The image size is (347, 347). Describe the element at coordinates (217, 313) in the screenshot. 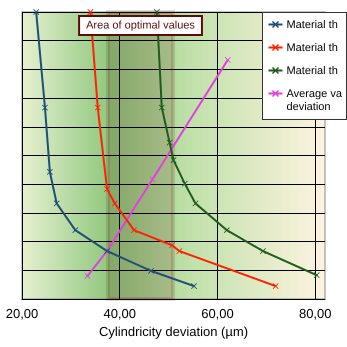

I see `x-tick-label: 60,00` at that location.